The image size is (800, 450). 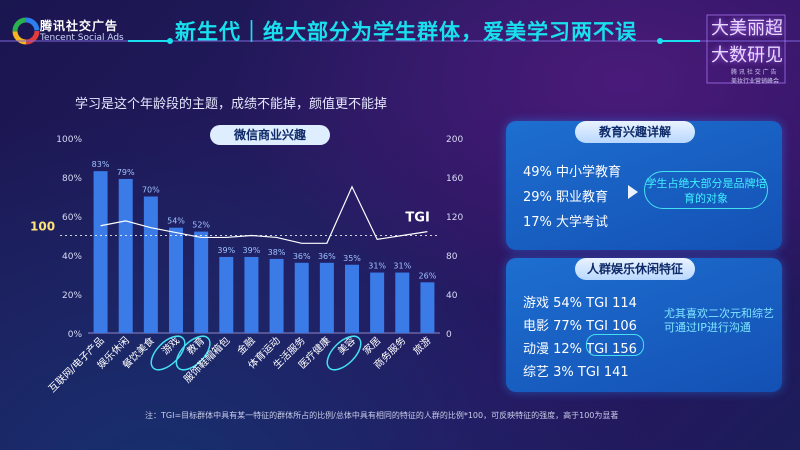 I want to click on education-row: 17% 大学考试, so click(x=566, y=222).